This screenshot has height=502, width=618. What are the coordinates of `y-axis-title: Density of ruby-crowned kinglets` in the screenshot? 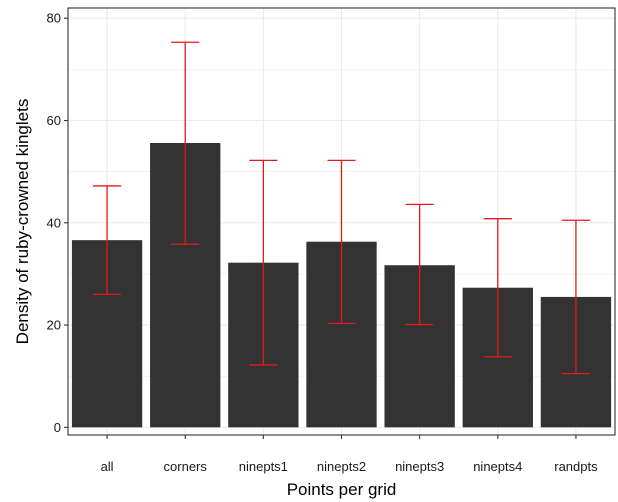 It's located at (22, 222).